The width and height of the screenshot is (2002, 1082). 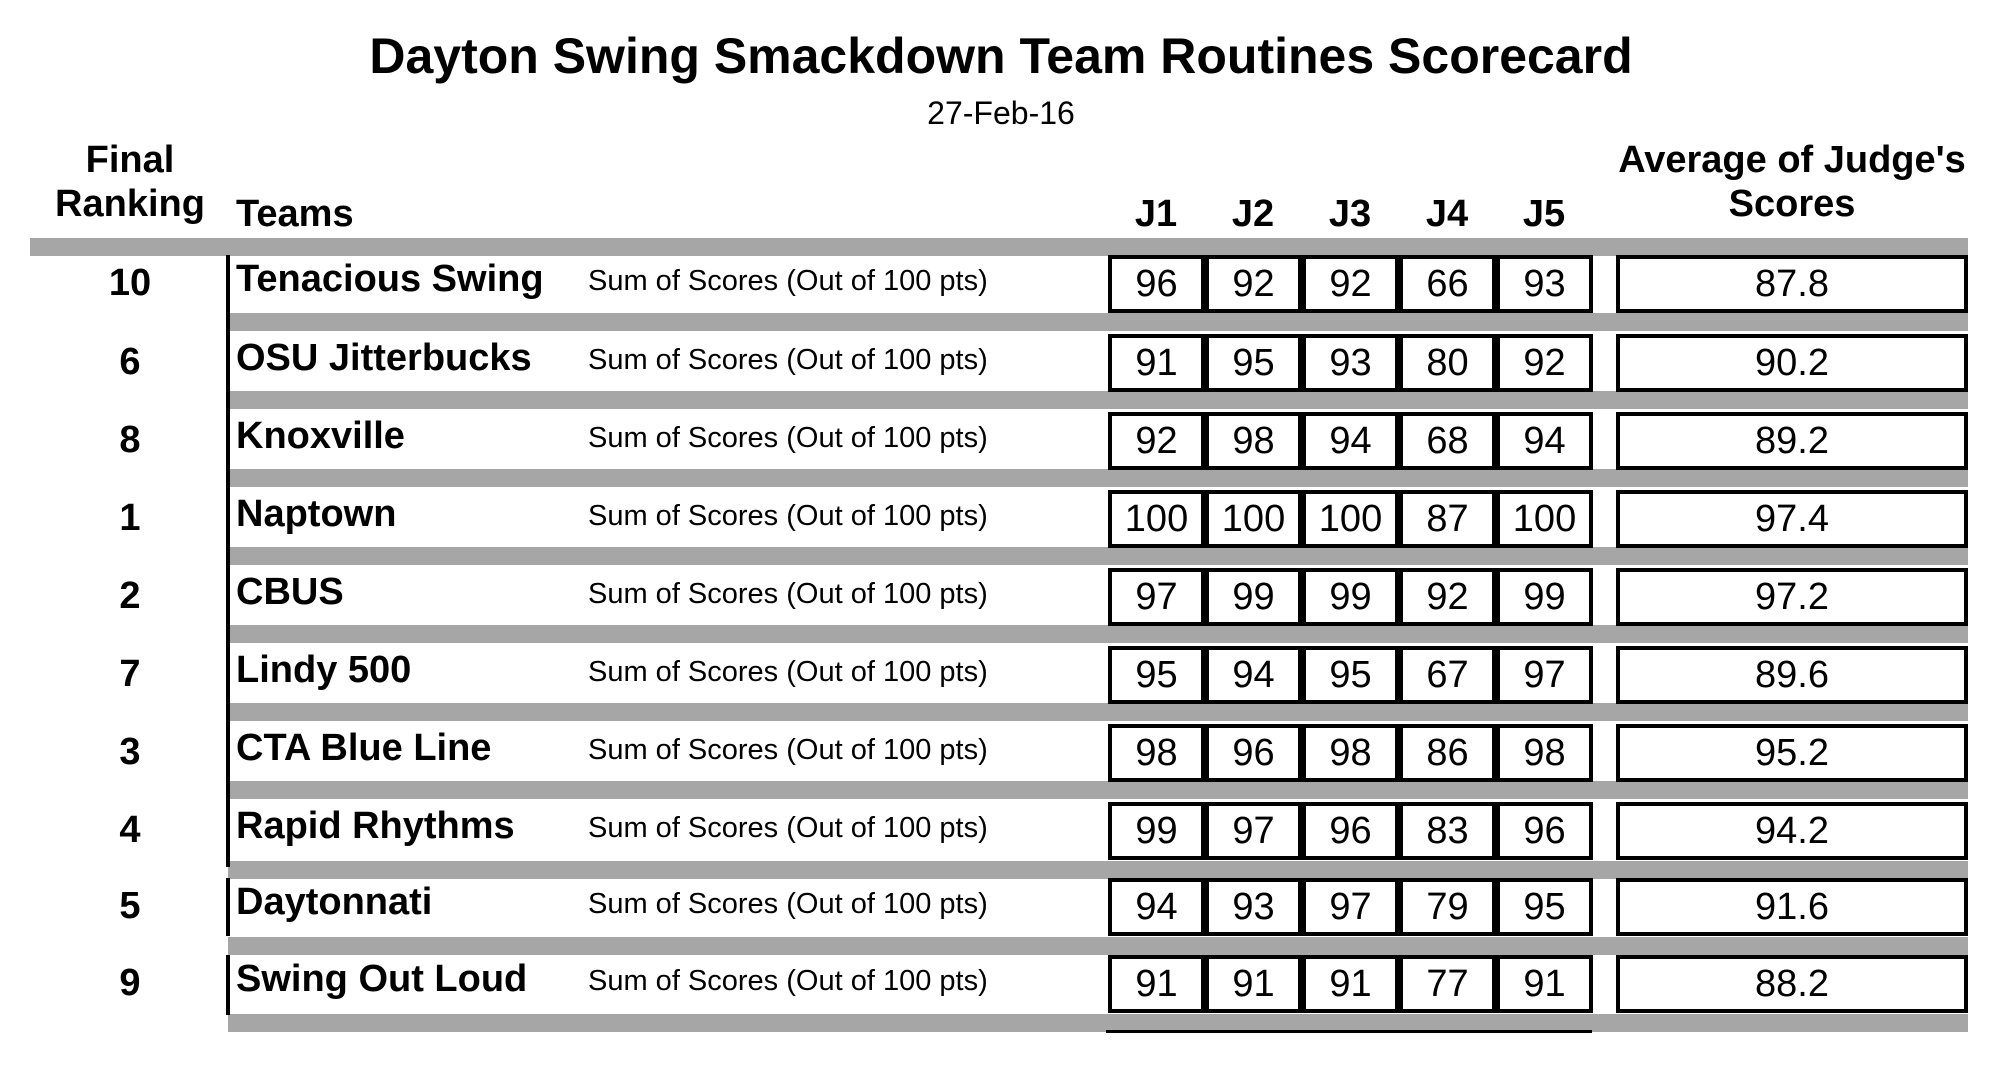 What do you see at coordinates (1350, 984) in the screenshot?
I see `judge-score-j3: 91` at bounding box center [1350, 984].